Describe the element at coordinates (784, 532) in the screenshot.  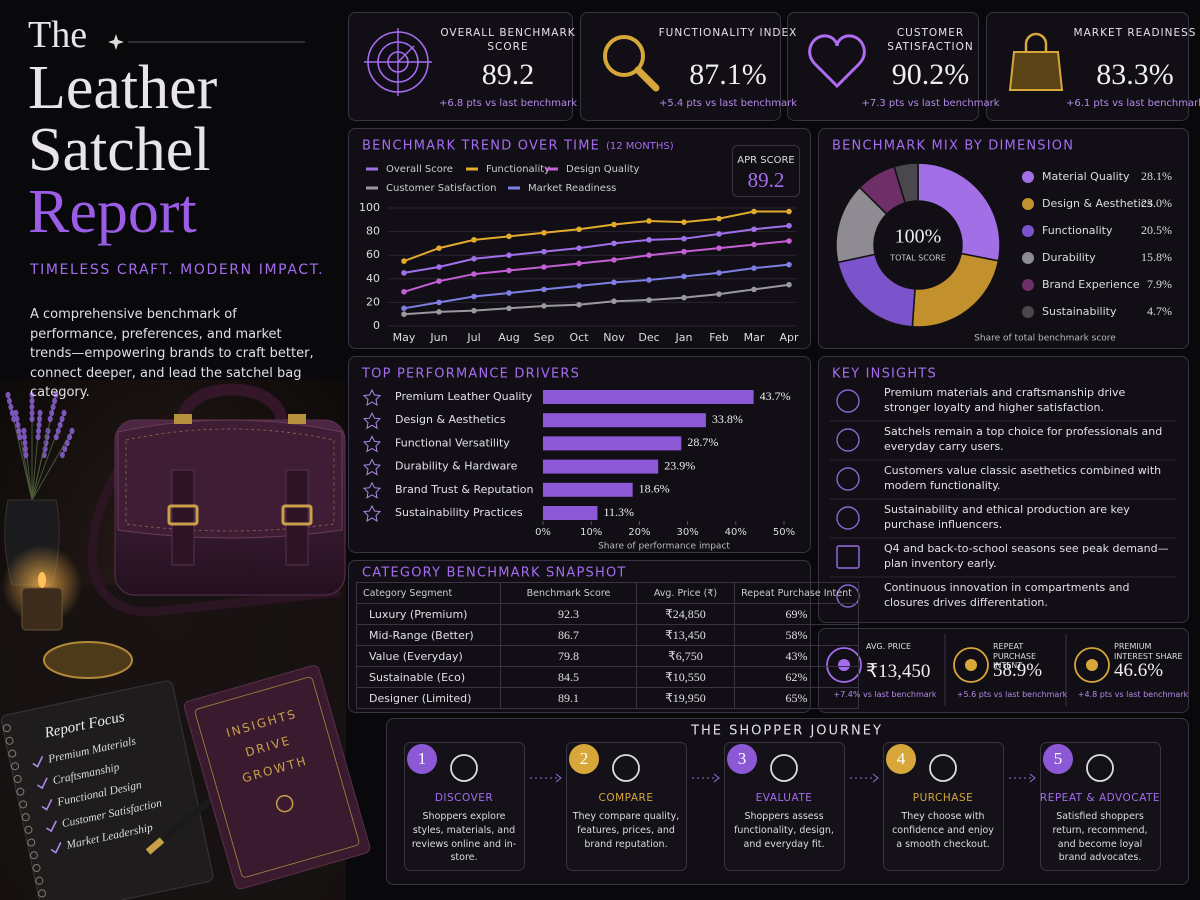
I see `x-tick-label: 50%` at that location.